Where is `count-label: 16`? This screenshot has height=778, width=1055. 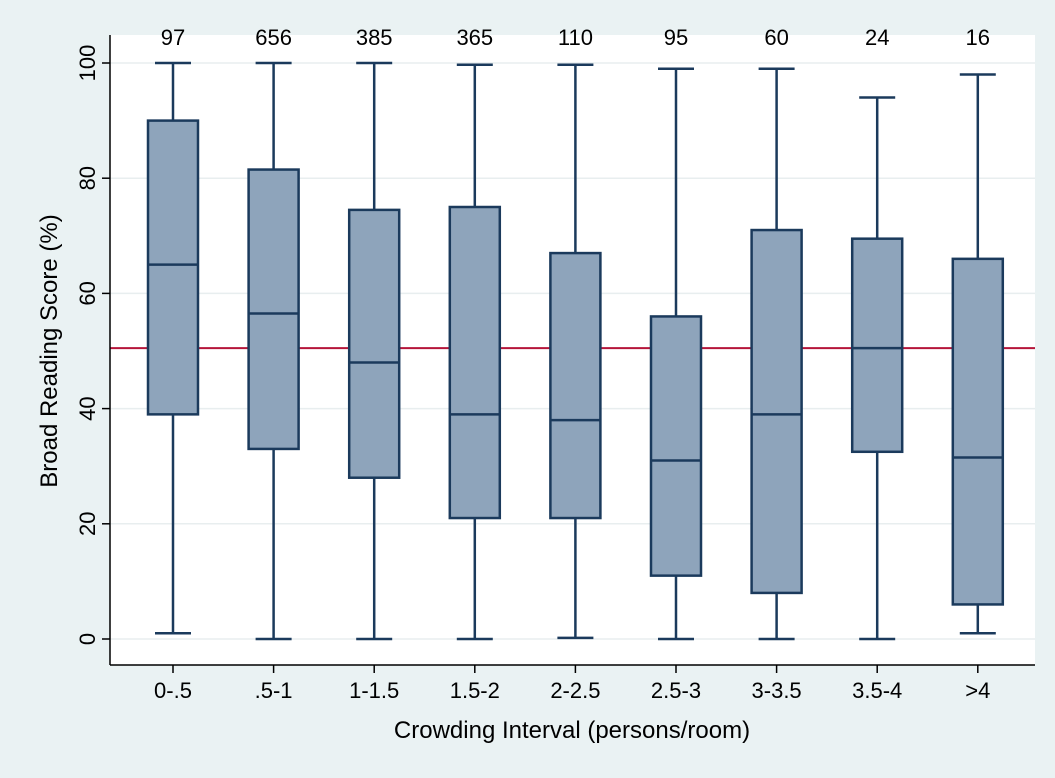 count-label: 16 is located at coordinates (978, 37).